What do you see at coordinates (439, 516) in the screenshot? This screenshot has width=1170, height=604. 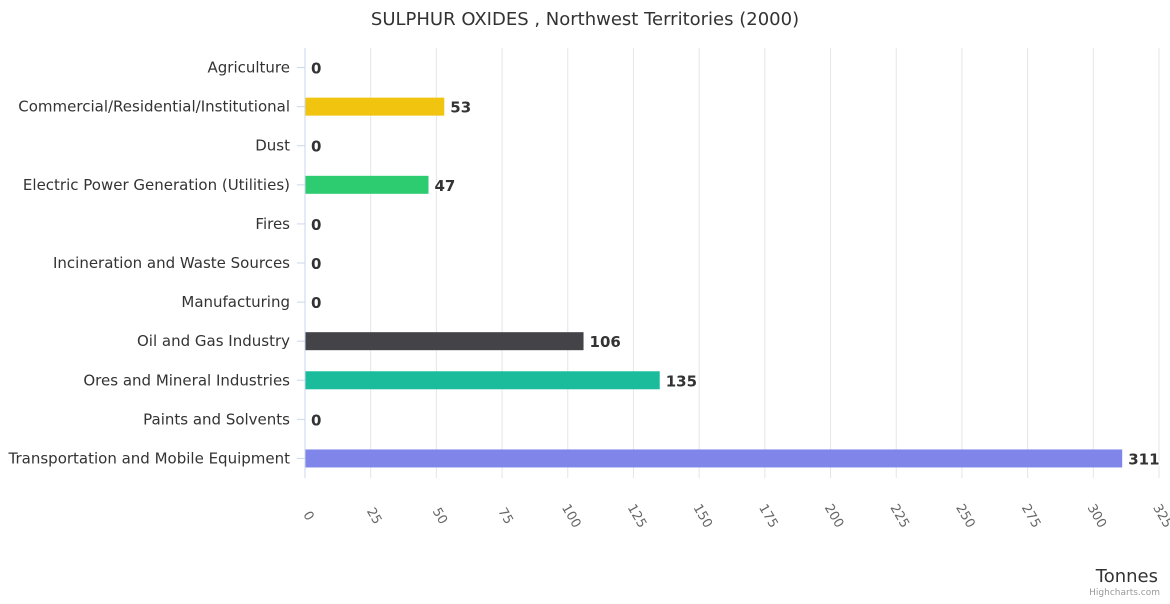 I see `tick-label: 50` at bounding box center [439, 516].